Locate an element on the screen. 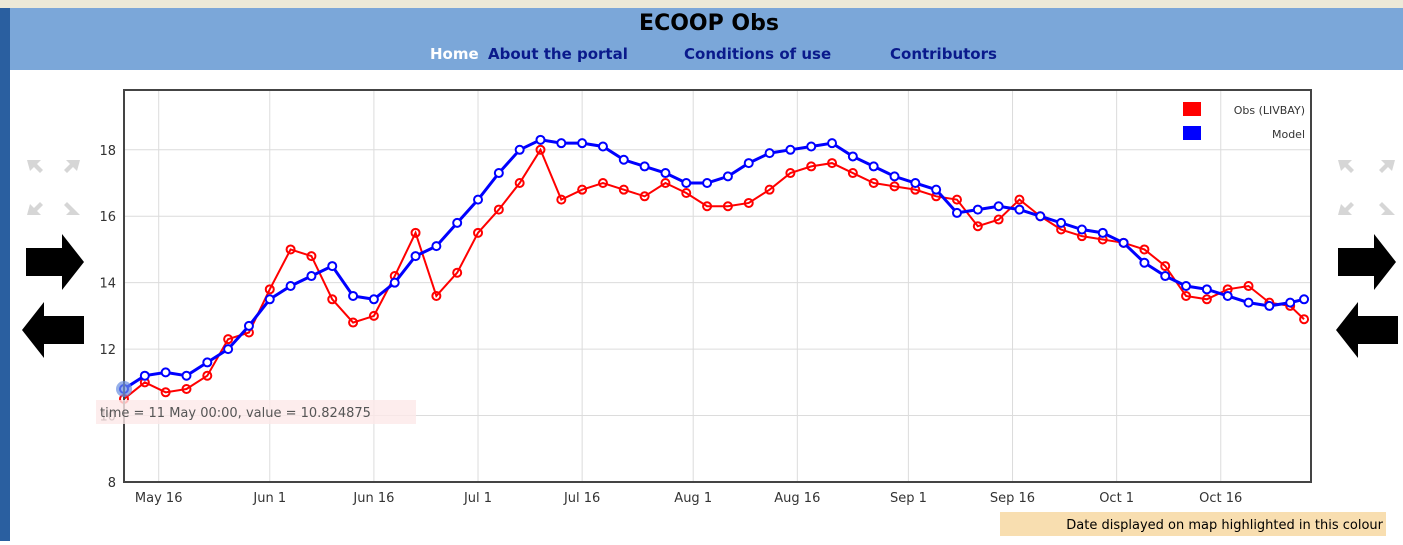 The height and width of the screenshot is (545, 1403). x-tick-label: May 16 is located at coordinates (159, 498).